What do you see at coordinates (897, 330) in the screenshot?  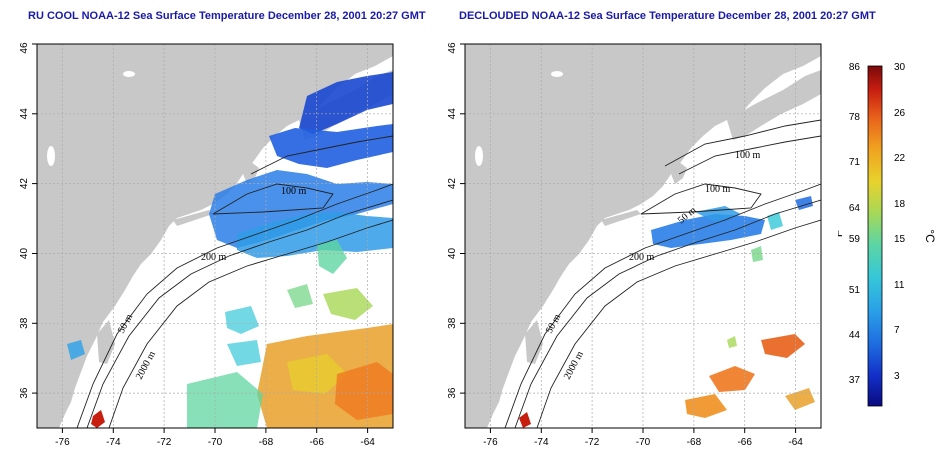 I see `celsius-tick-label: 7` at bounding box center [897, 330].